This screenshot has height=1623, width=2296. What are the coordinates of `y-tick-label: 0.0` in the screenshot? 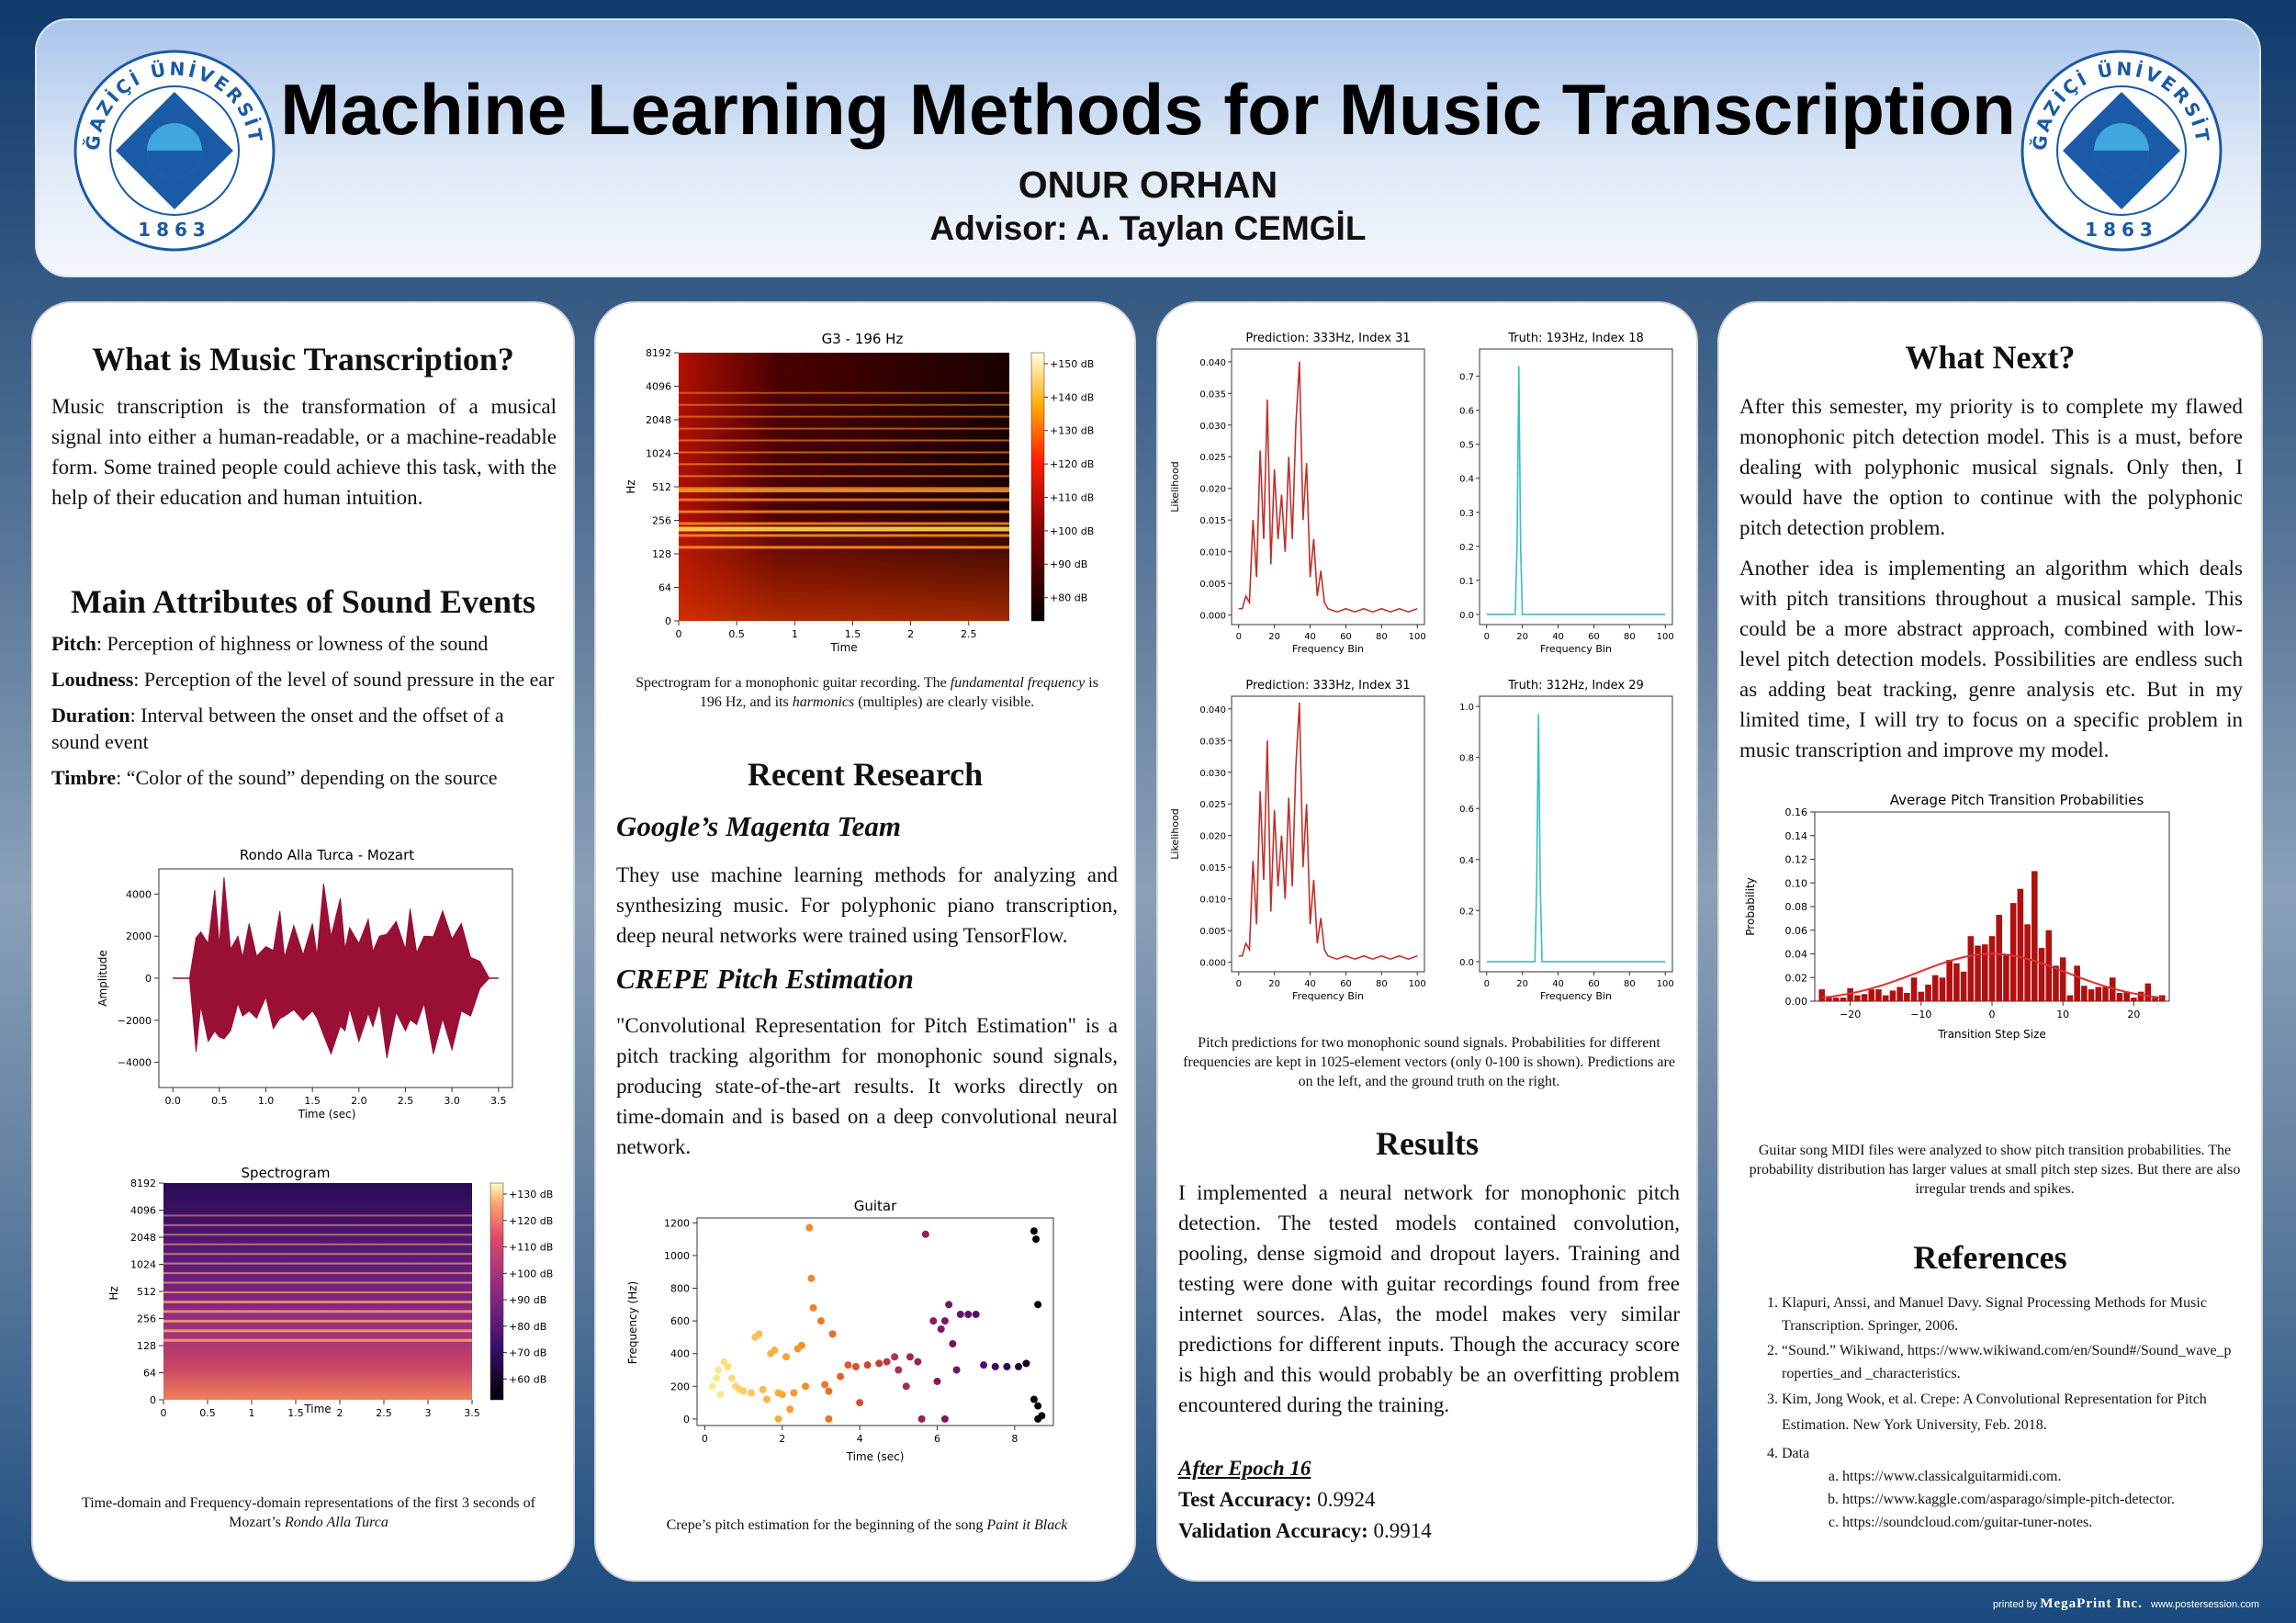 It's located at (1466, 963).